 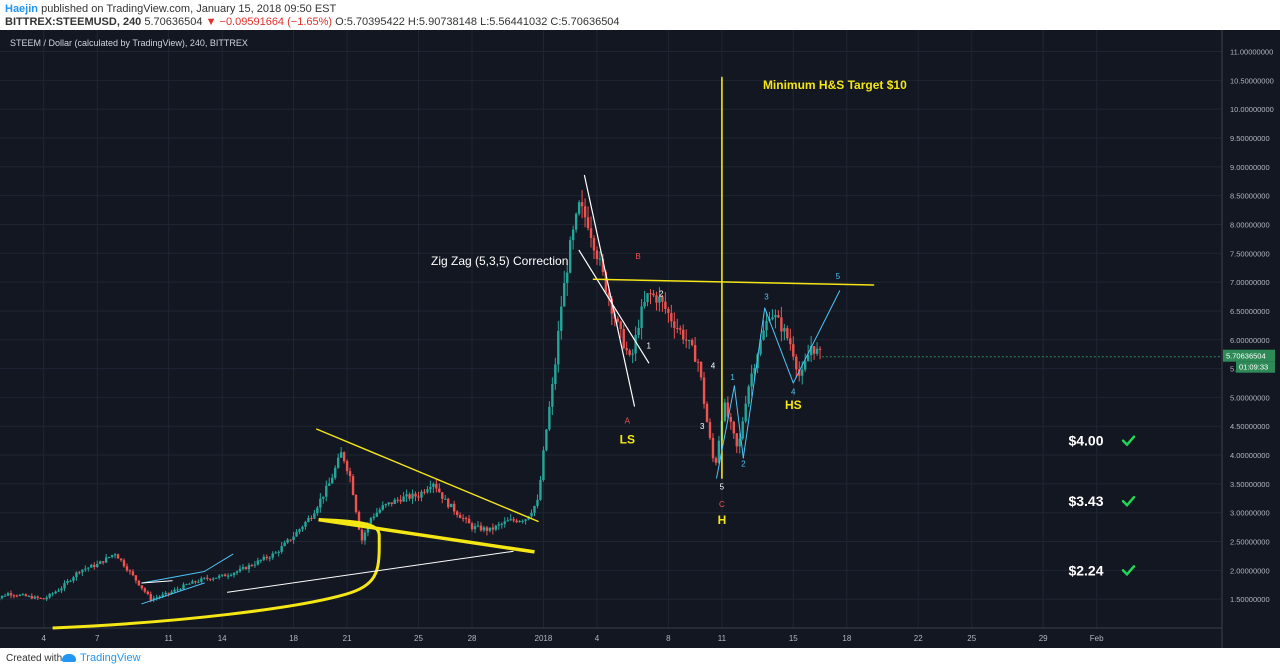 What do you see at coordinates (702, 426) in the screenshot?
I see `wave-label: 3` at bounding box center [702, 426].